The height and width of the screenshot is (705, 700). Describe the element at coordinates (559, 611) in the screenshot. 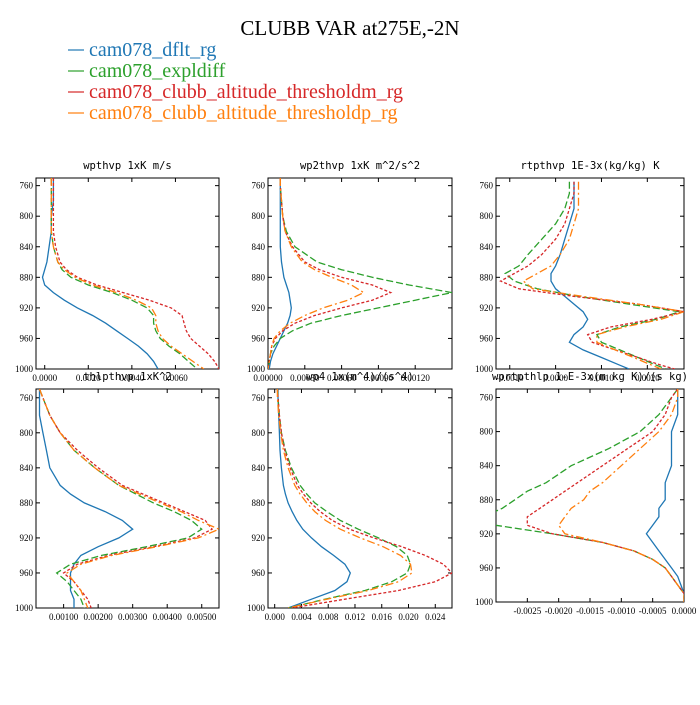

I see `x-tick-label: -0.0020` at that location.